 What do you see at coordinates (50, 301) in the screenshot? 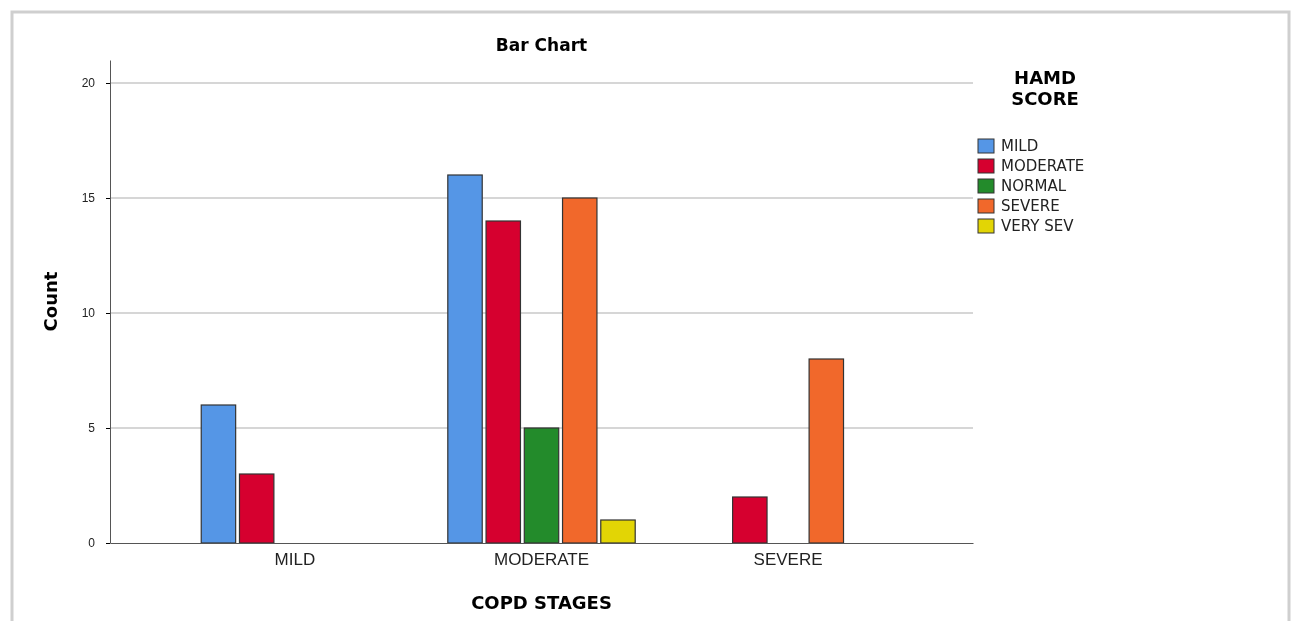
I see `y-axis-title: Count` at bounding box center [50, 301].